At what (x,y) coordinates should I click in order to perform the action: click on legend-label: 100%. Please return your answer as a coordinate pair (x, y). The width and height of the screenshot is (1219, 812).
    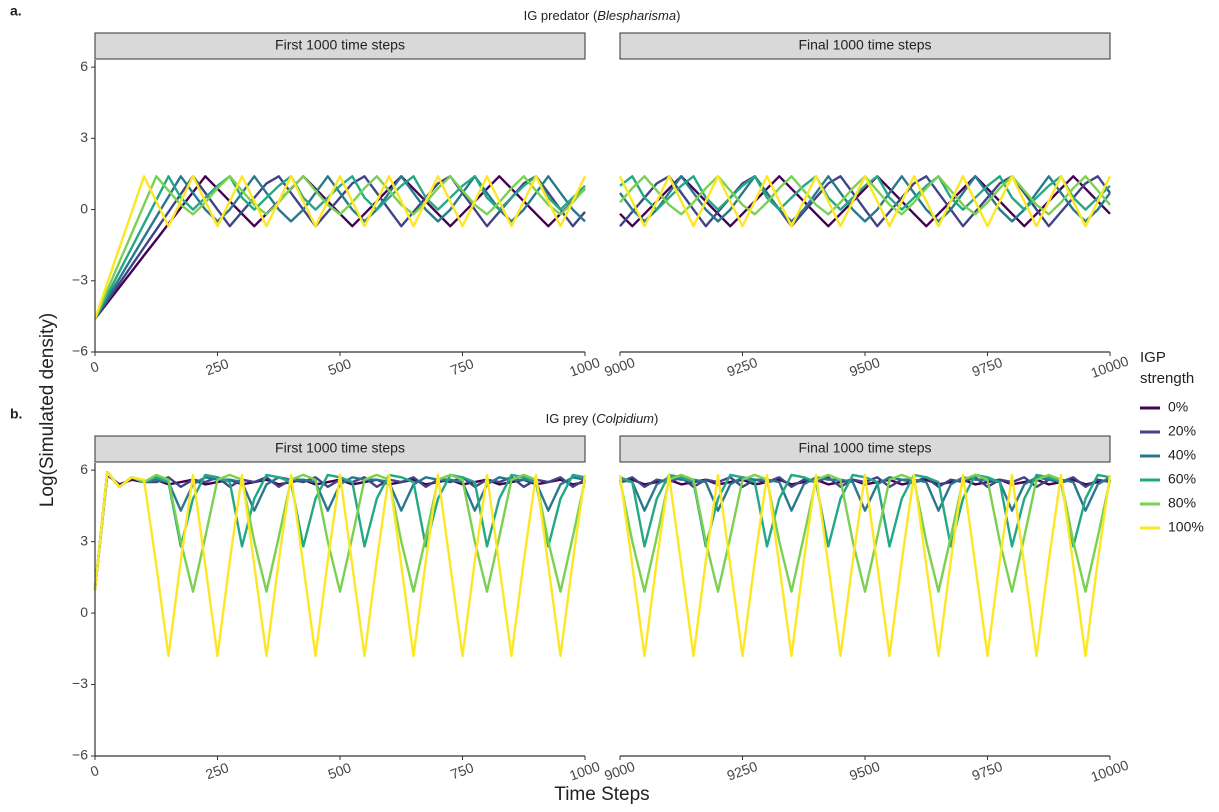
    Looking at the image, I should click on (1186, 527).